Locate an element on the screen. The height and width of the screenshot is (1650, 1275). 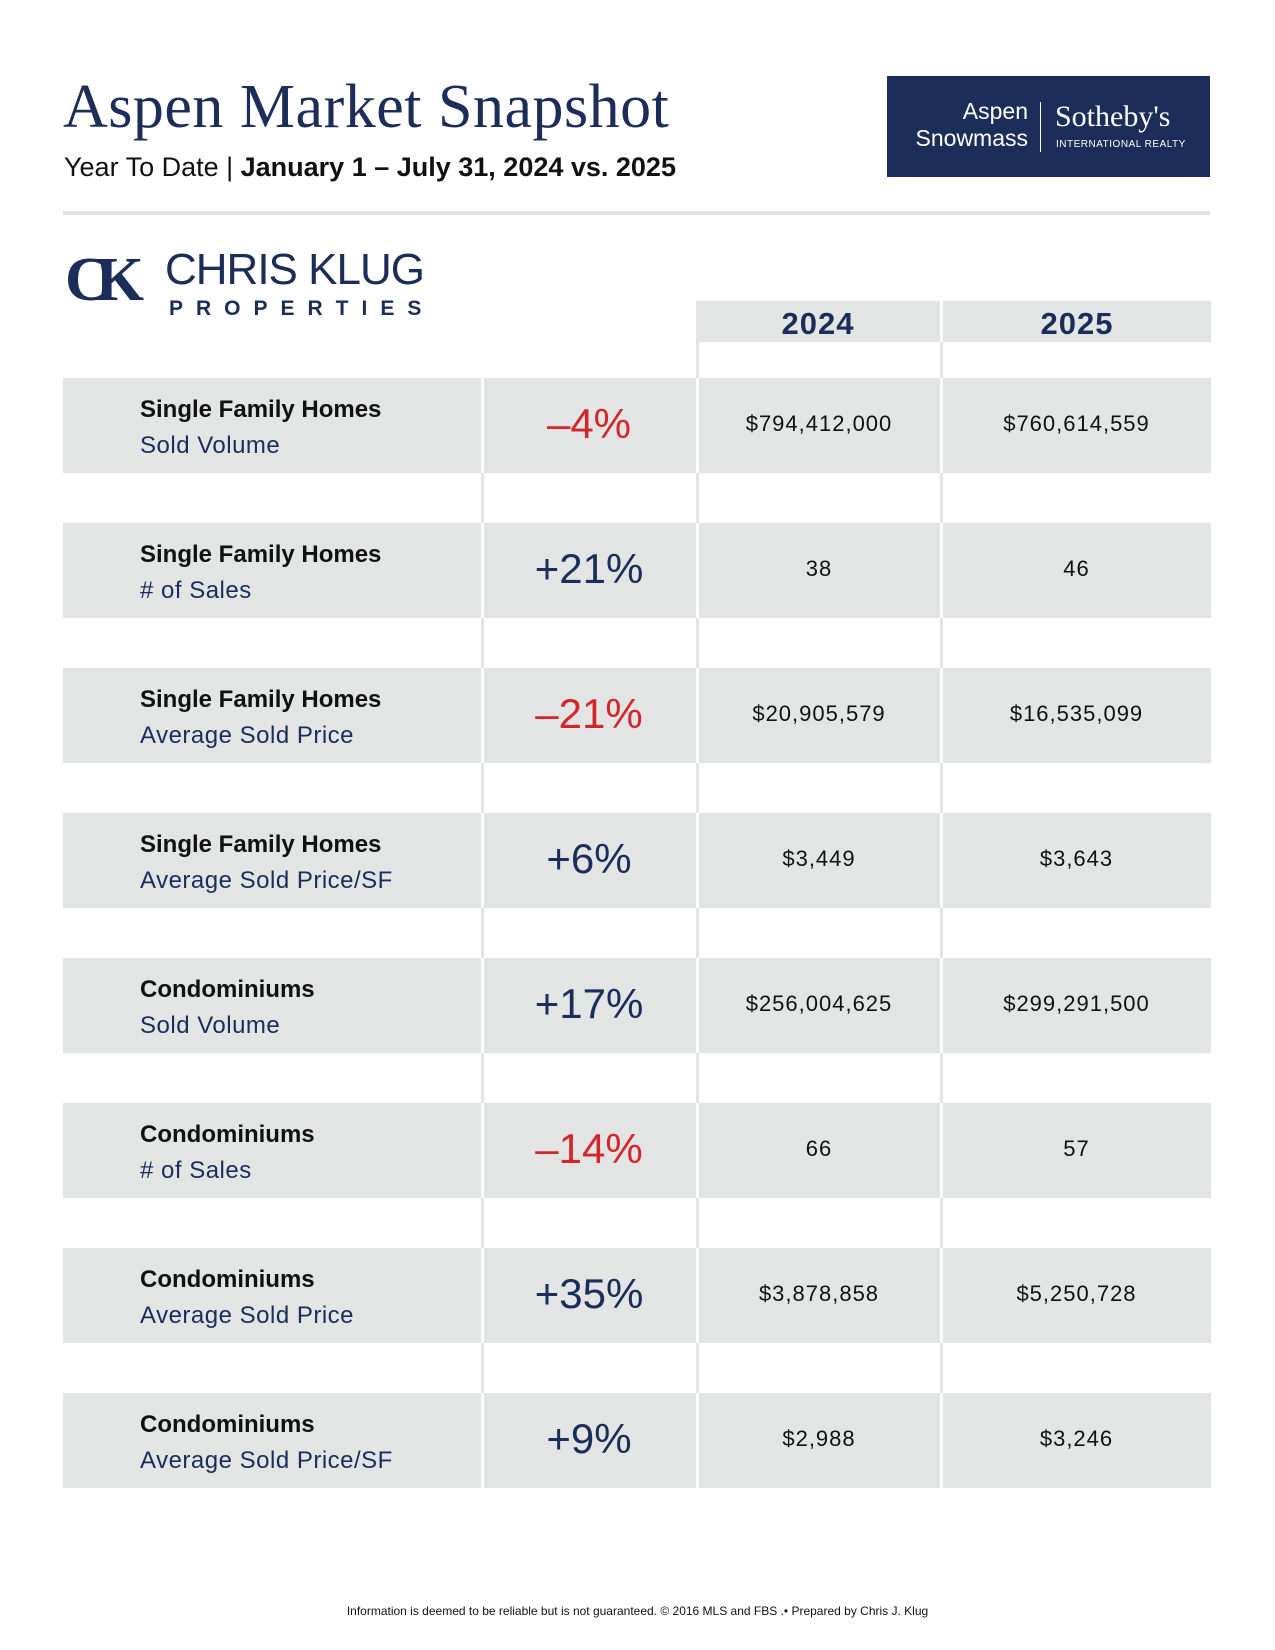
table-row: Condominiums # of Sales –14% 66 57 is located at coordinates (637, 1150).